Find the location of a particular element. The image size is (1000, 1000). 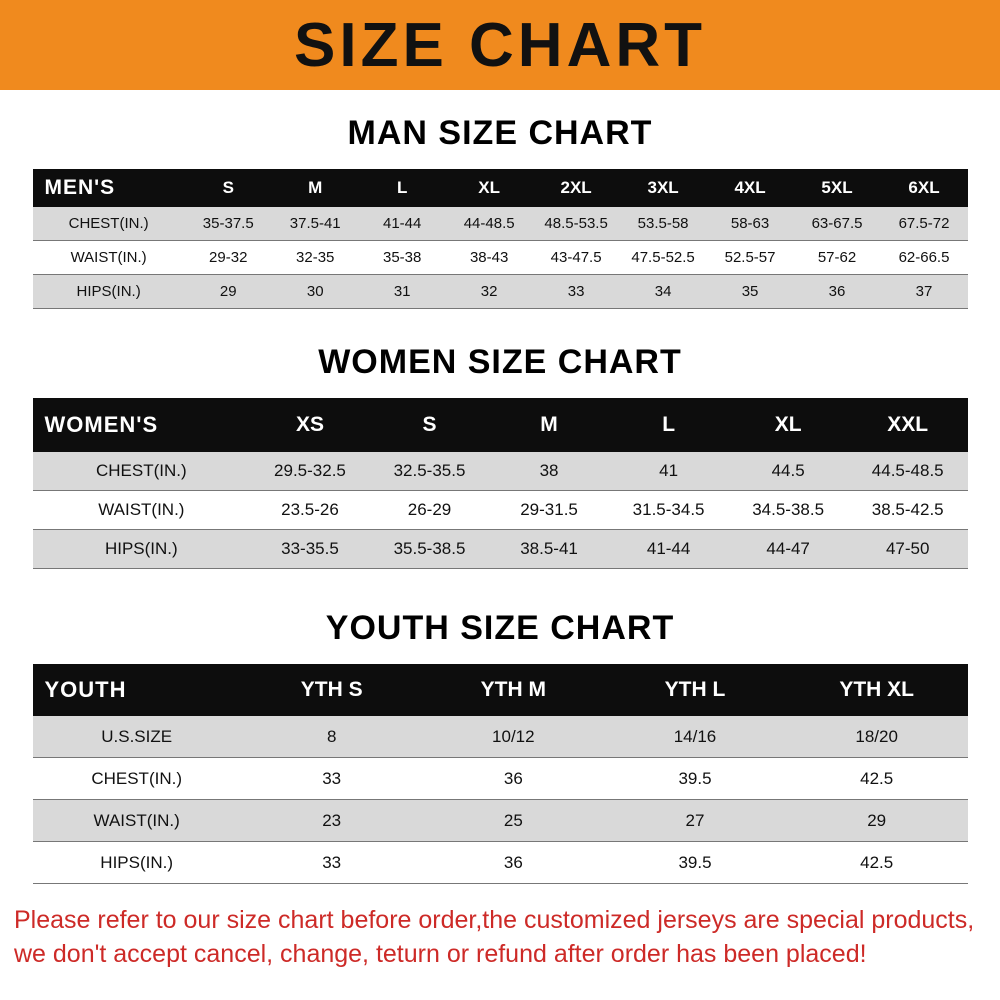

size-column-header: 5XL is located at coordinates (837, 187).